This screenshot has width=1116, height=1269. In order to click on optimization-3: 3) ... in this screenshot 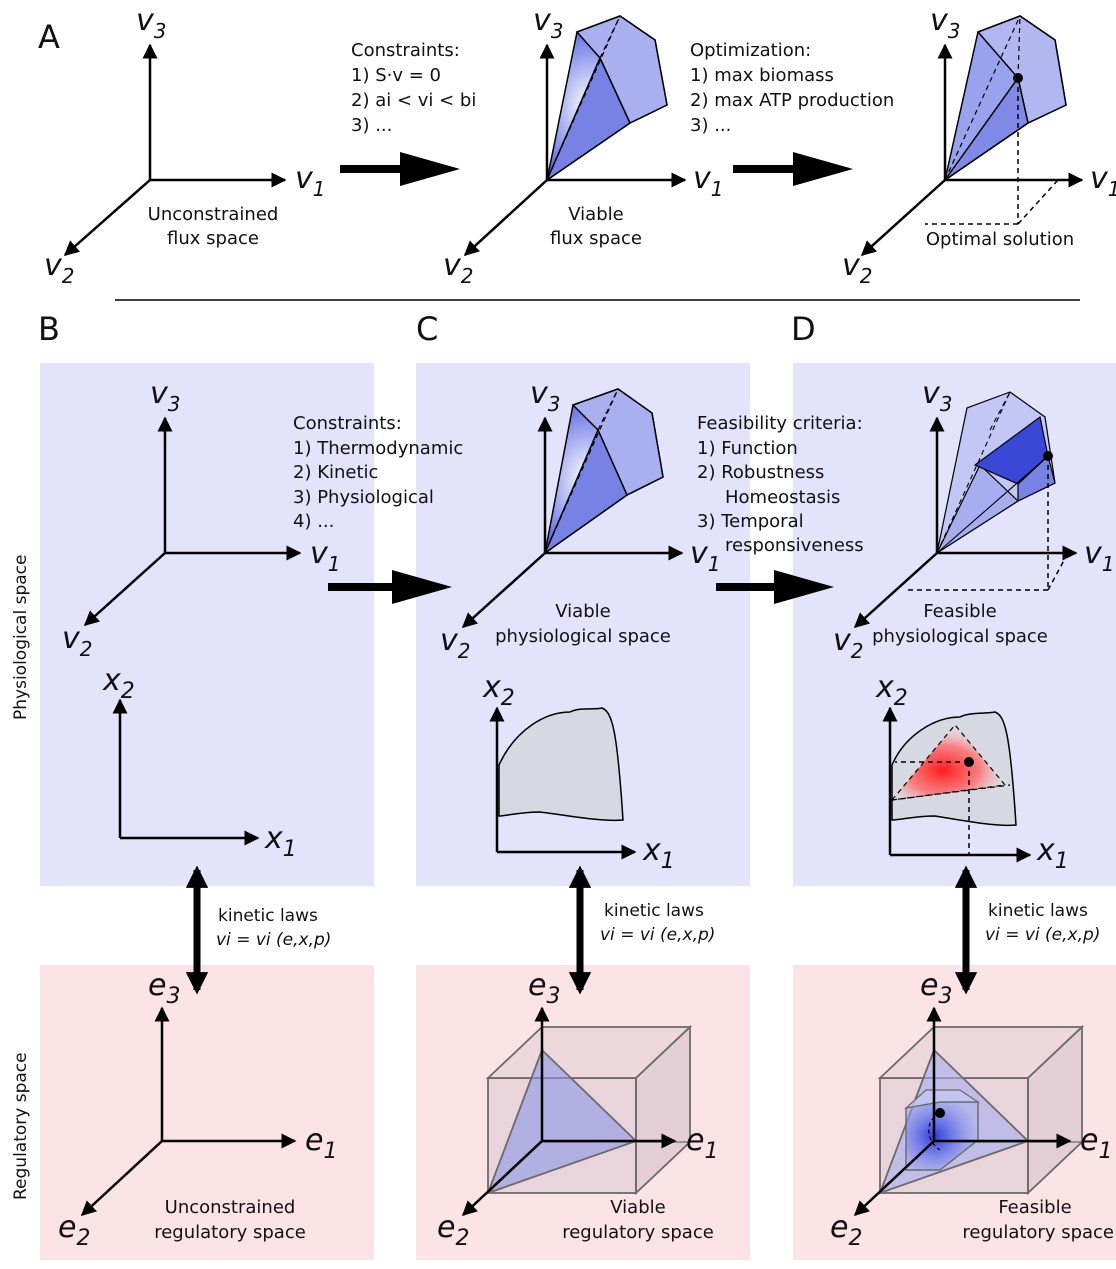, I will do `click(710, 125)`.